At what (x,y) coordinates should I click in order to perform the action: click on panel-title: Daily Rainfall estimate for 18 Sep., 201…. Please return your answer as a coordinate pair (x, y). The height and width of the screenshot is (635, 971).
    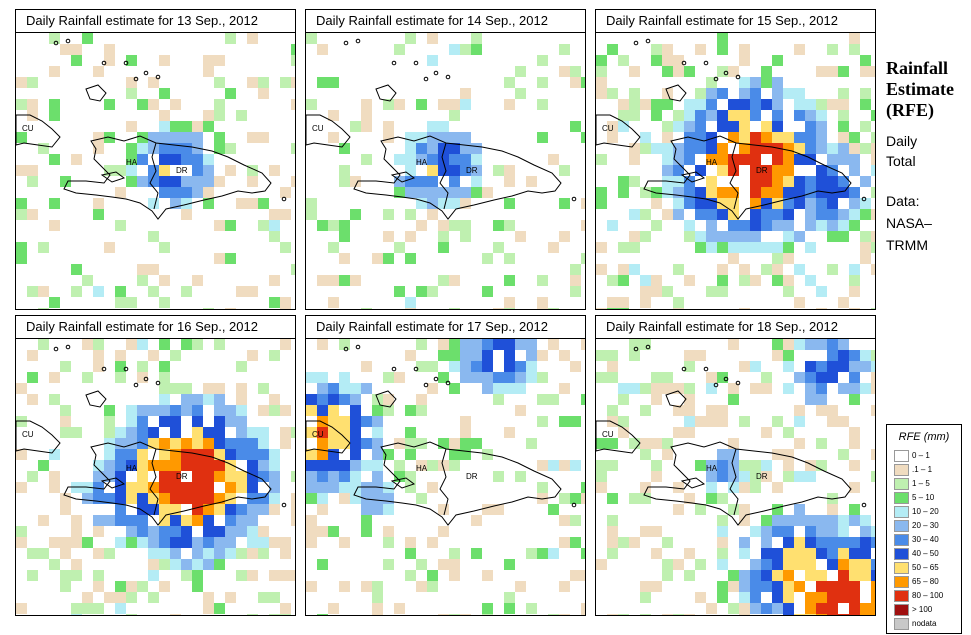
    Looking at the image, I should click on (735, 327).